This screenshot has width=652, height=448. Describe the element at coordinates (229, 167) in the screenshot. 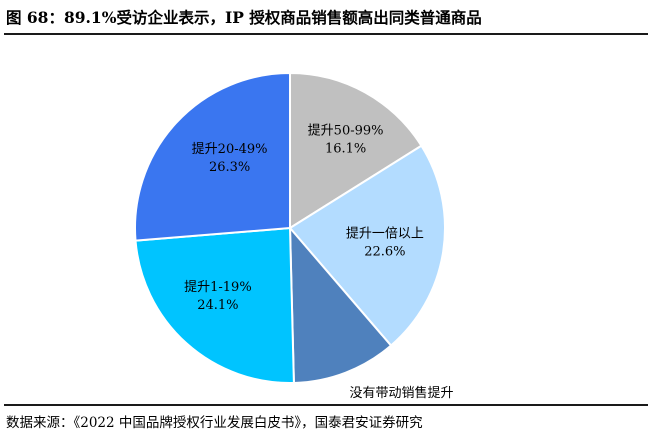

I see `slice-value-label: 26.3%` at that location.